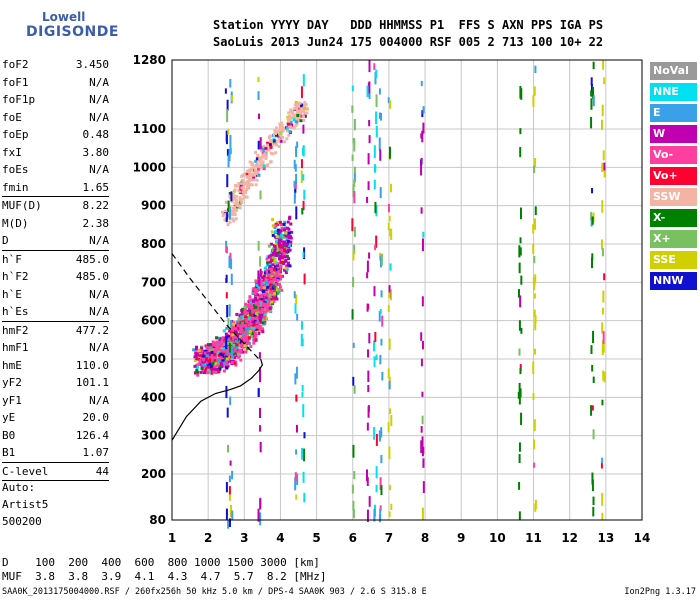  I want to click on param-value: 0.48, so click(96, 134).